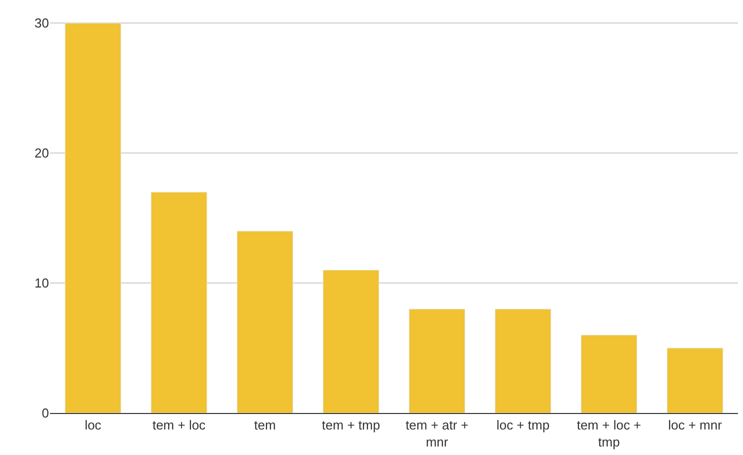 Image resolution: width=743 pixels, height=455 pixels. I want to click on x-tick-label: loc + tmp, so click(523, 425).